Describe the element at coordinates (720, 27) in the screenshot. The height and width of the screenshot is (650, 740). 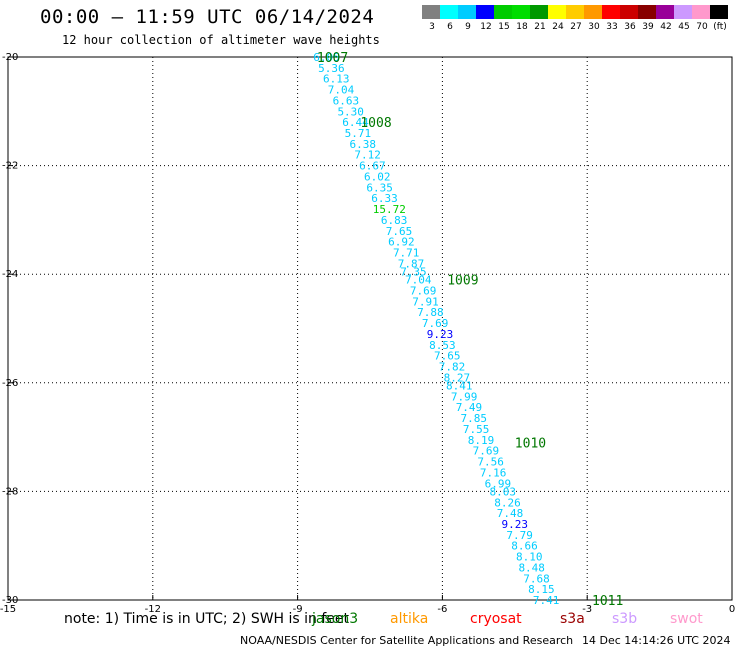
I see `color-scale-label: (ft)` at that location.